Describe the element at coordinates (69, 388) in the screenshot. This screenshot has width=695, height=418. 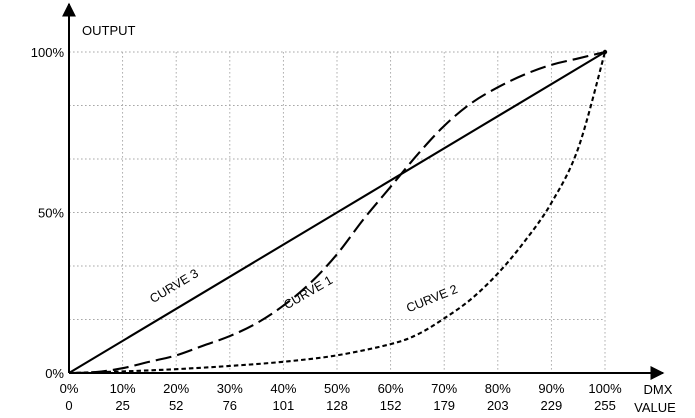
I see `x-tick-label-percent: 0%` at that location.